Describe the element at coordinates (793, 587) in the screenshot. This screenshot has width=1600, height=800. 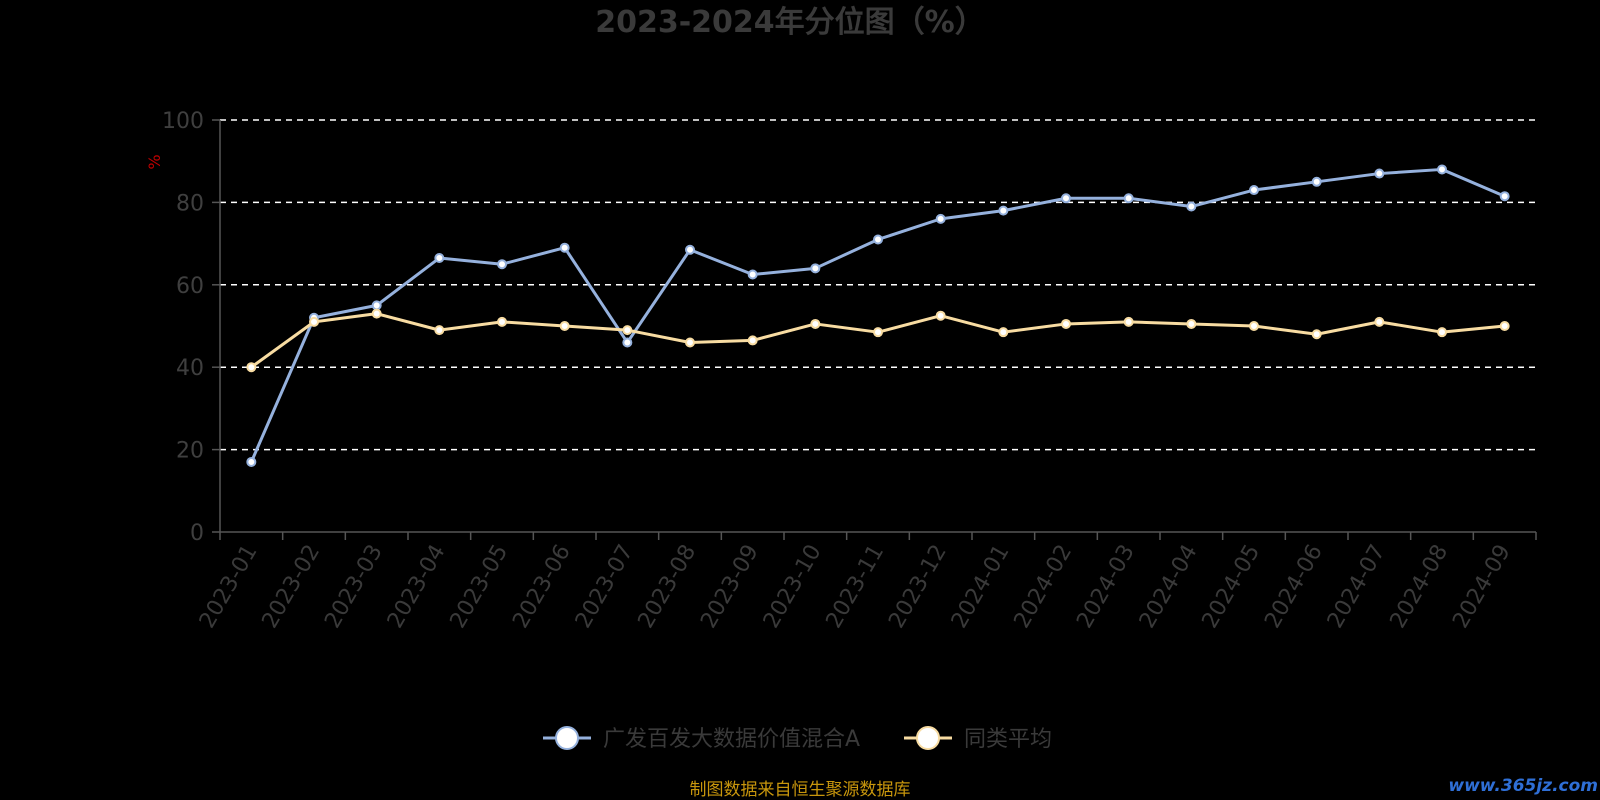
I see `x-tick-label: 2023-10` at that location.